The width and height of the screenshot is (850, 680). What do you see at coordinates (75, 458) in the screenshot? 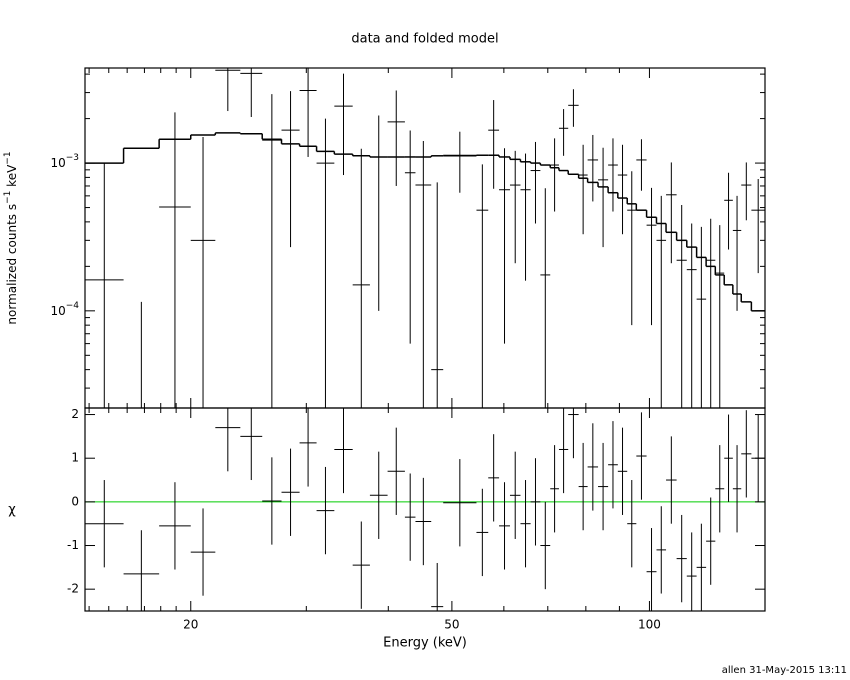
I see `y-tick-label: 1` at bounding box center [75, 458].